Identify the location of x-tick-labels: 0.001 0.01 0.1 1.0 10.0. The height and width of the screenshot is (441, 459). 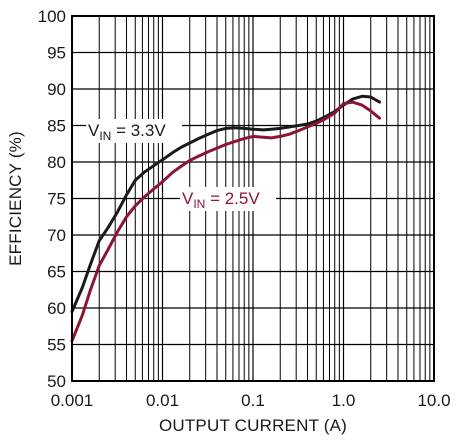
(251, 400).